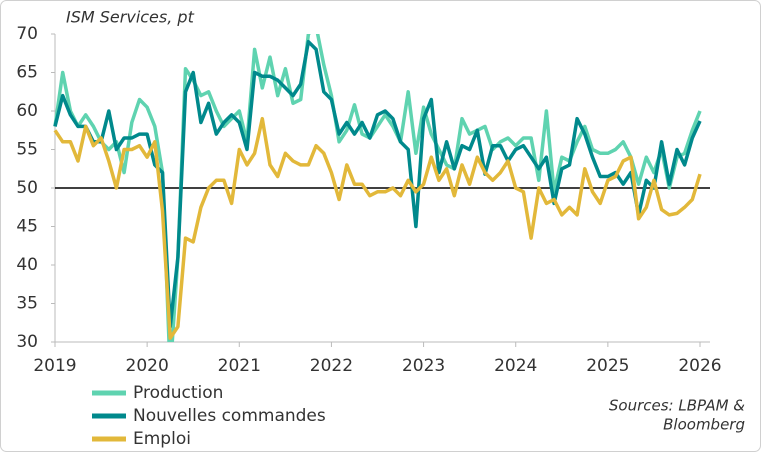 This screenshot has width=761, height=452. What do you see at coordinates (54, 366) in the screenshot?
I see `x-tick-label: 2019` at bounding box center [54, 366].